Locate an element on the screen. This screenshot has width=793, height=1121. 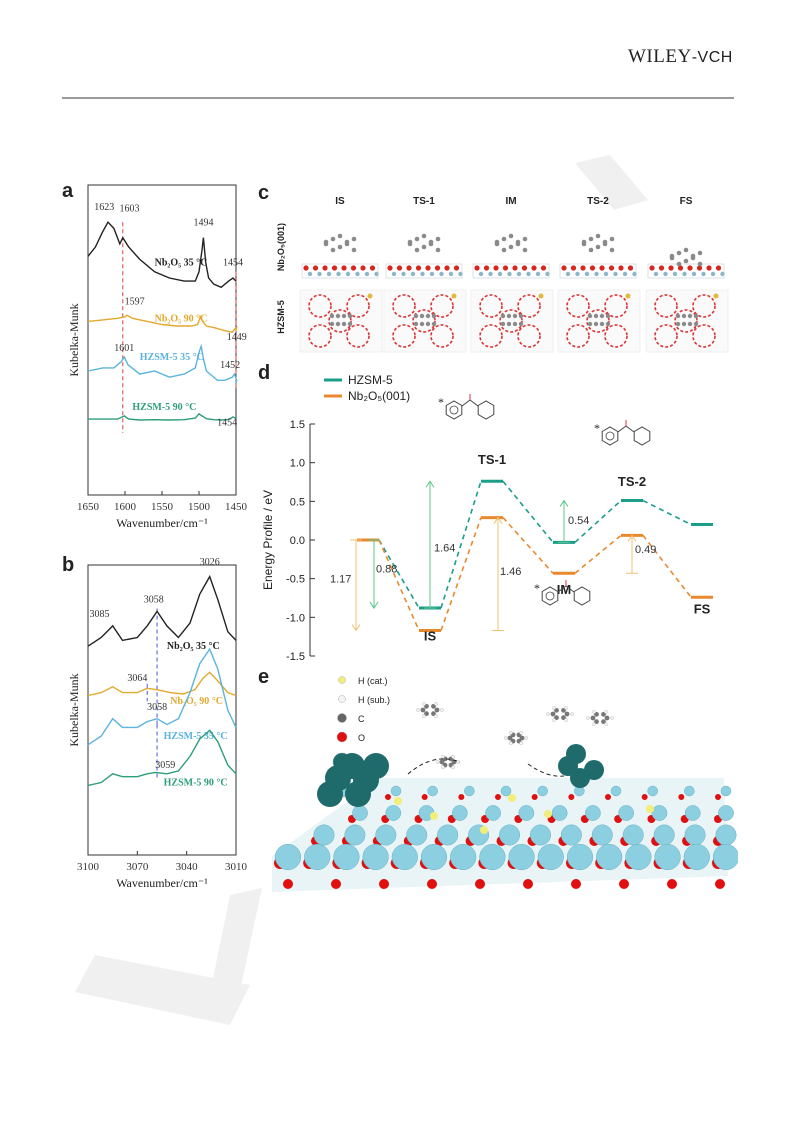
x-axis-label: Wavenumber/cm⁻¹ is located at coordinates (162, 883).